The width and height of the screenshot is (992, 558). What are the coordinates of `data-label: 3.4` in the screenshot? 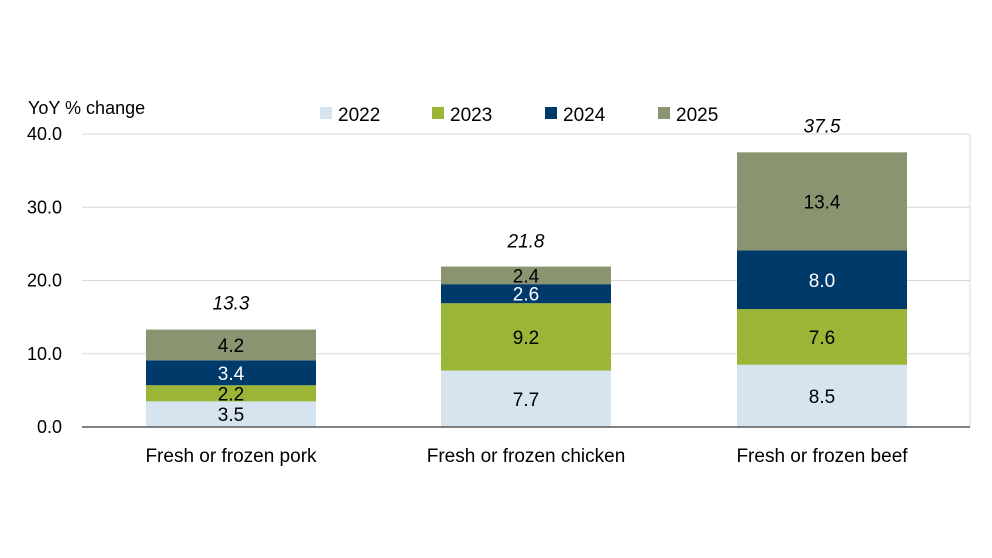 It's located at (231, 374).